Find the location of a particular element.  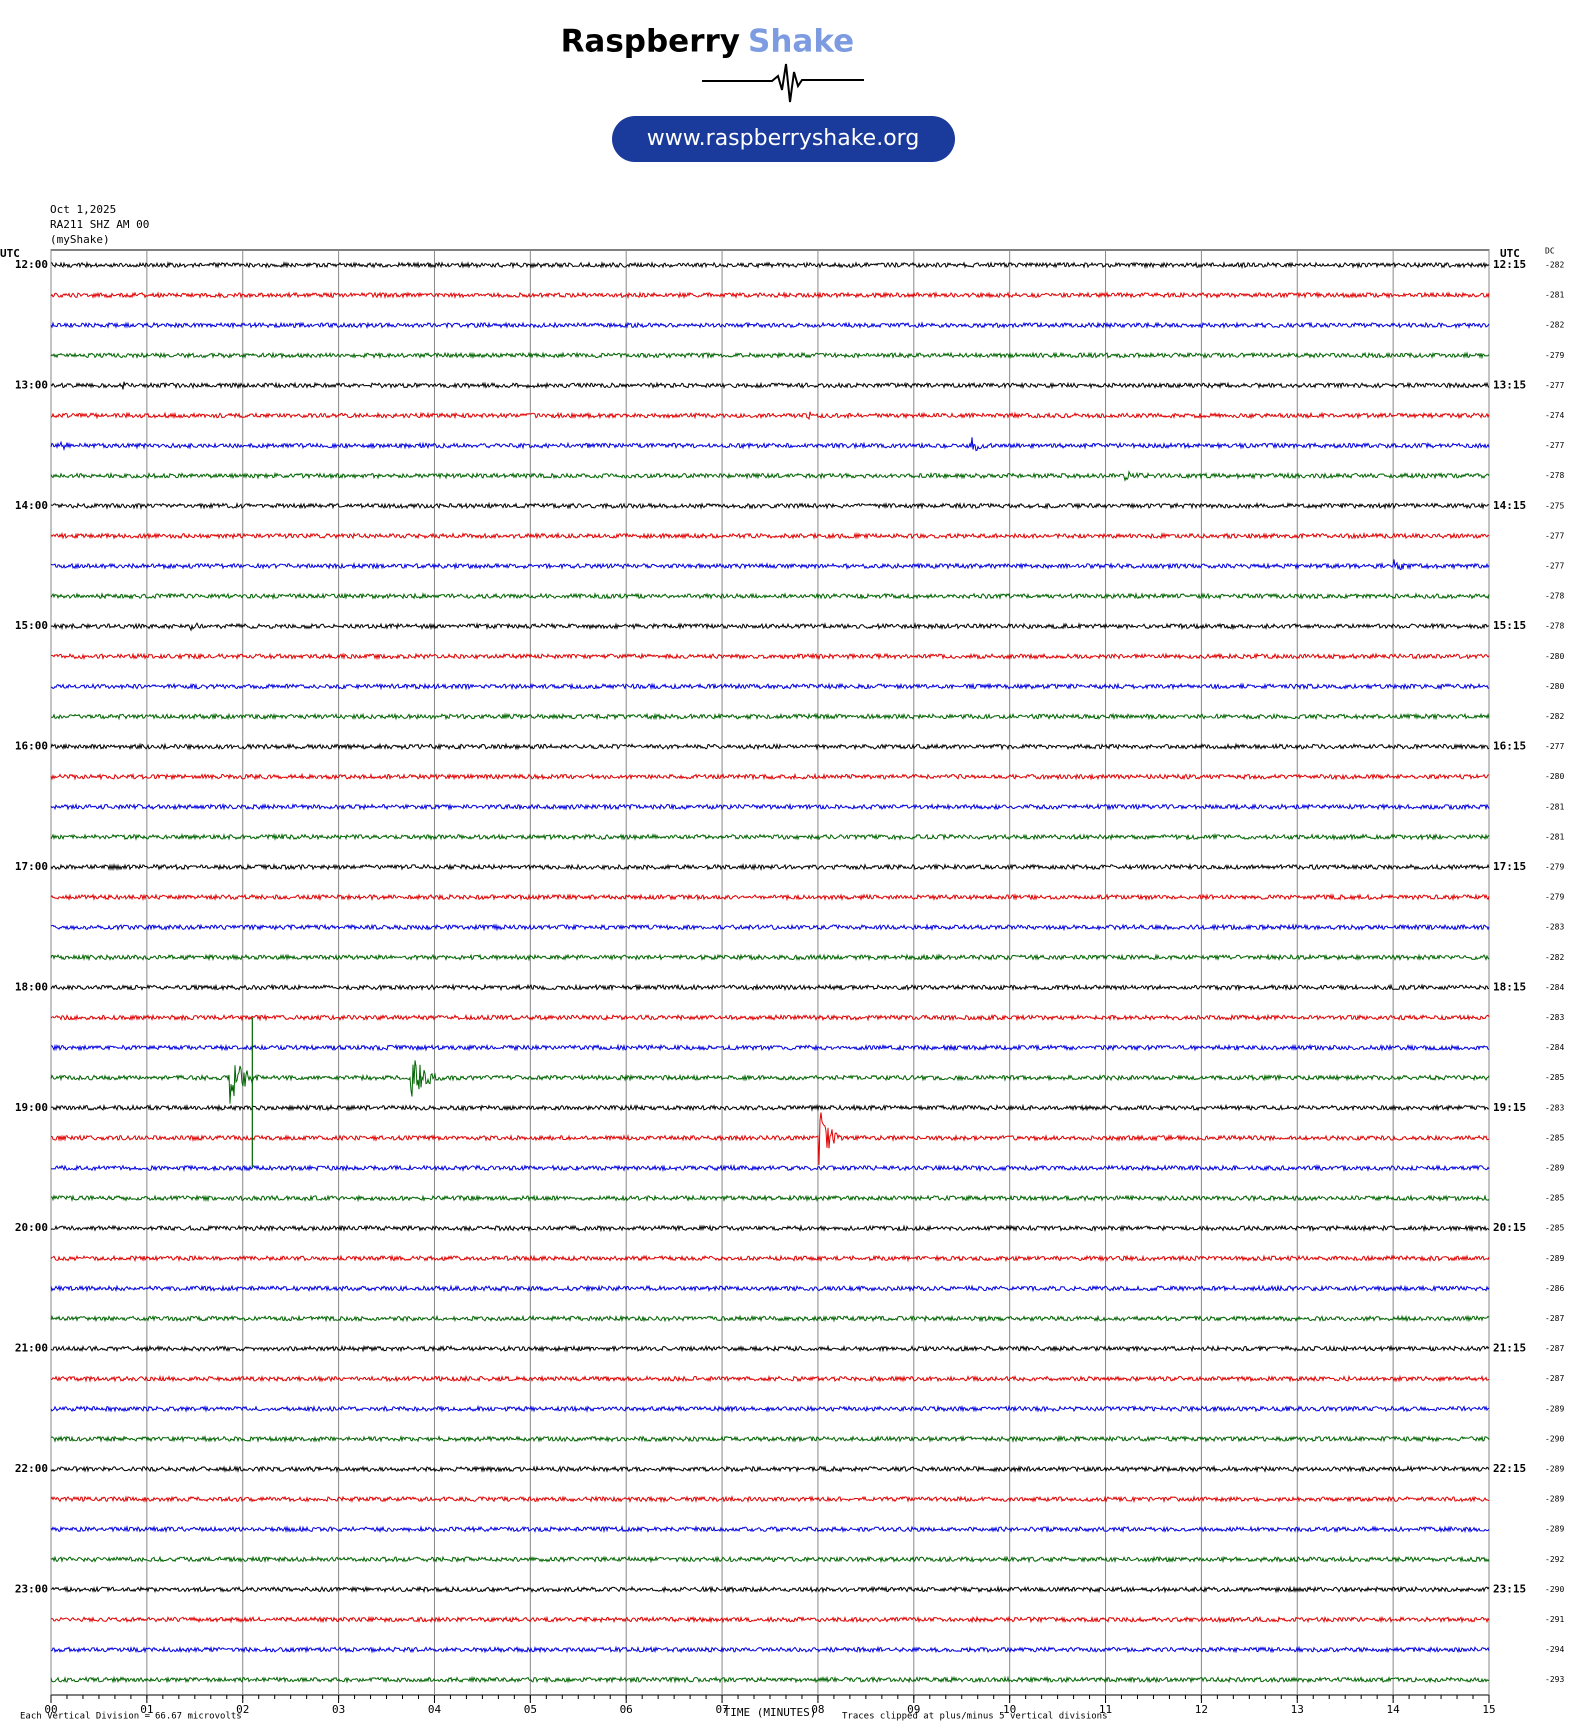

url: www.raspberryshake.org is located at coordinates (783, 138).